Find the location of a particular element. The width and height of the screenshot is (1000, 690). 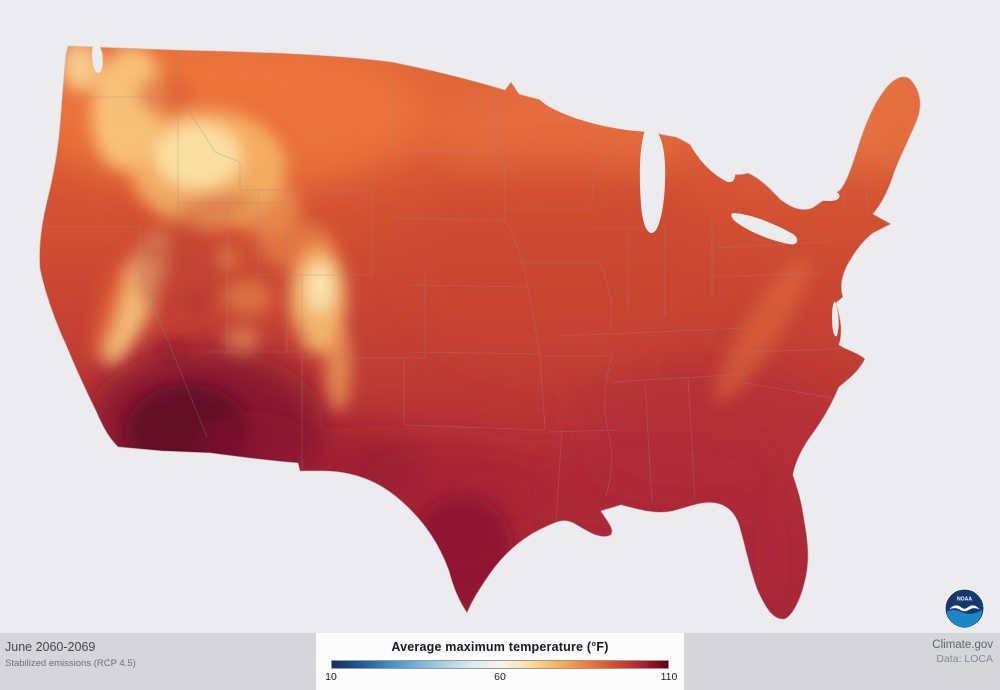

noaa-gull-icon is located at coordinates (964, 608).